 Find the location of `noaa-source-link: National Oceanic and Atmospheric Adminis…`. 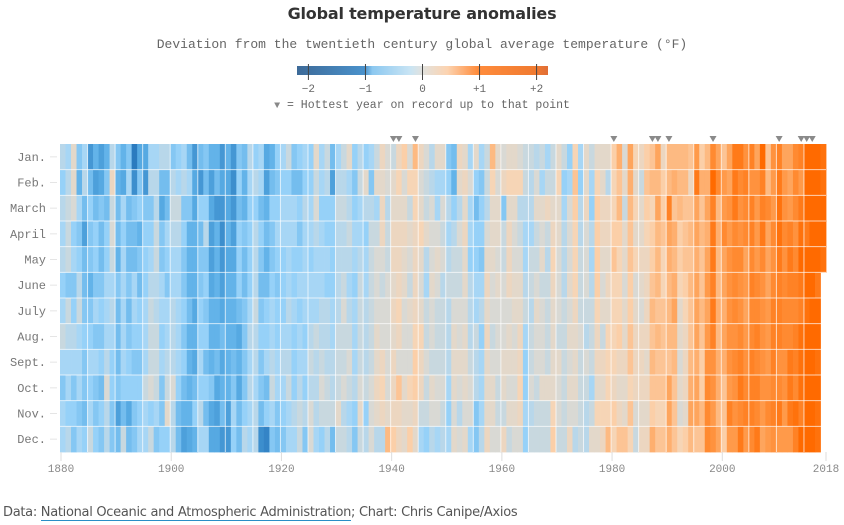

noaa-source-link: National Oceanic and Atmospheric Adminis… is located at coordinates (196, 513).